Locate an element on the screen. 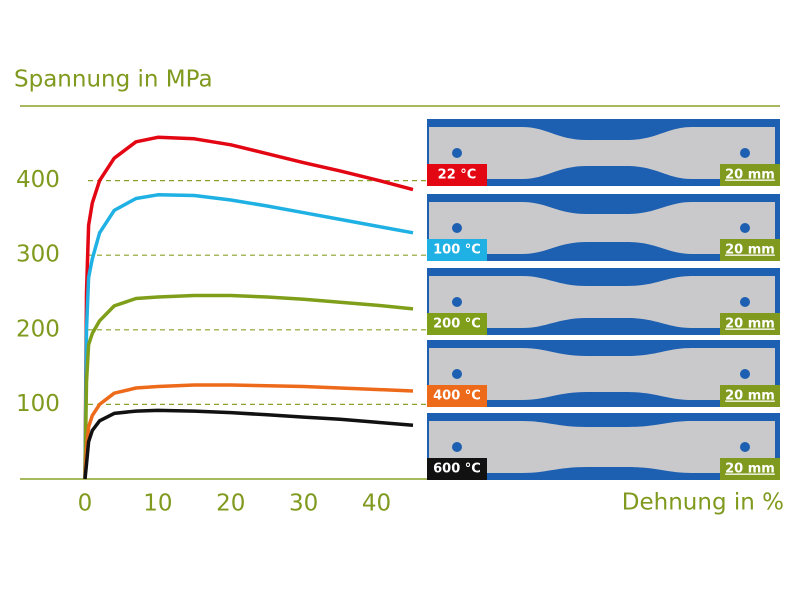 The width and height of the screenshot is (800, 600). x-tick-label: 0 is located at coordinates (85, 504).